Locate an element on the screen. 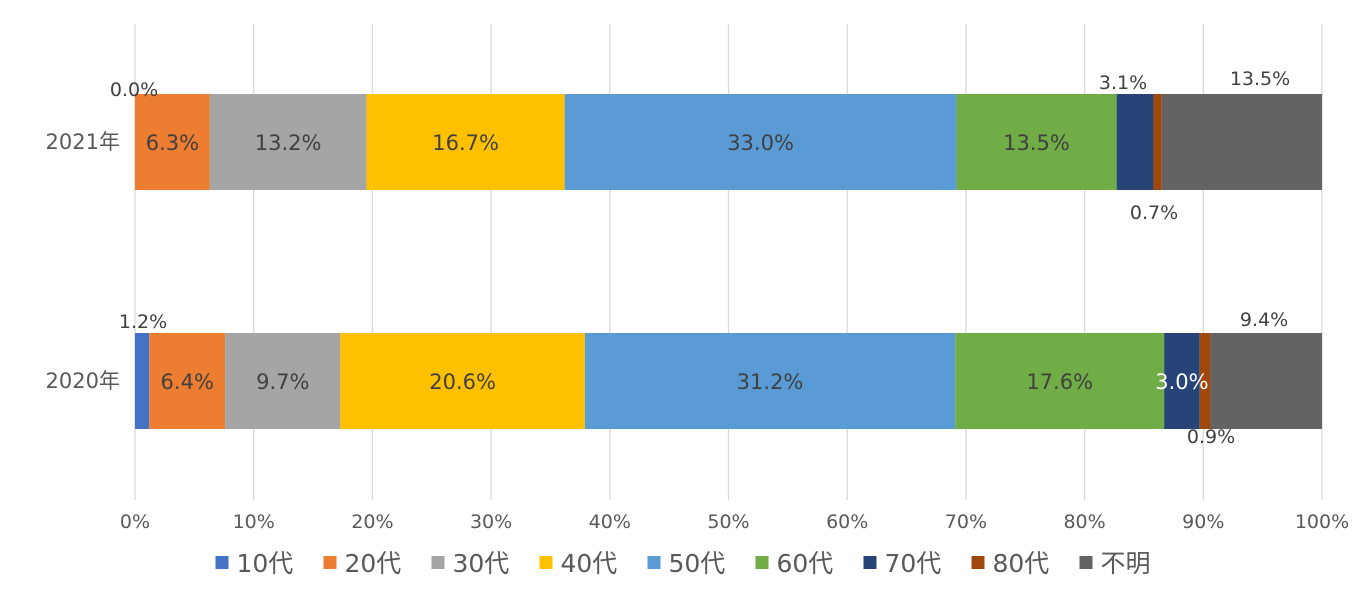  data-label: 3.0% is located at coordinates (1181, 382).